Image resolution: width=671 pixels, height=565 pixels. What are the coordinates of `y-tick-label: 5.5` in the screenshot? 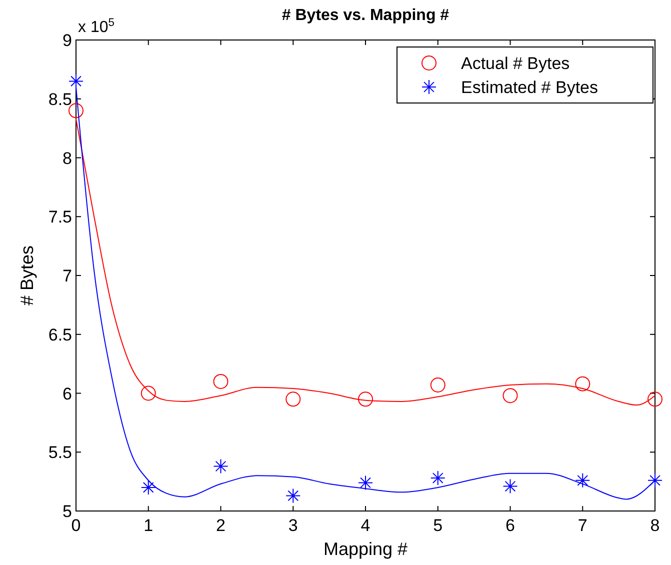 It's located at (60, 452).